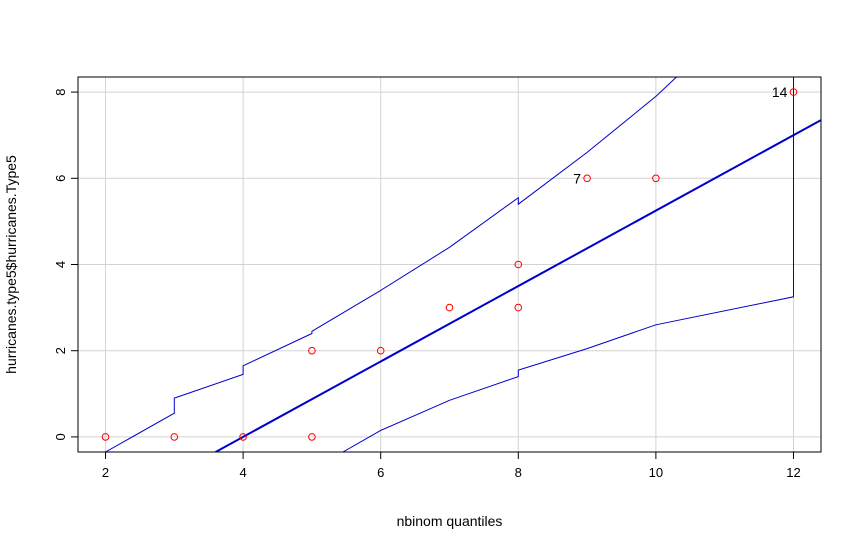  Describe the element at coordinates (60, 436) in the screenshot. I see `y-tick-label: 0` at that location.